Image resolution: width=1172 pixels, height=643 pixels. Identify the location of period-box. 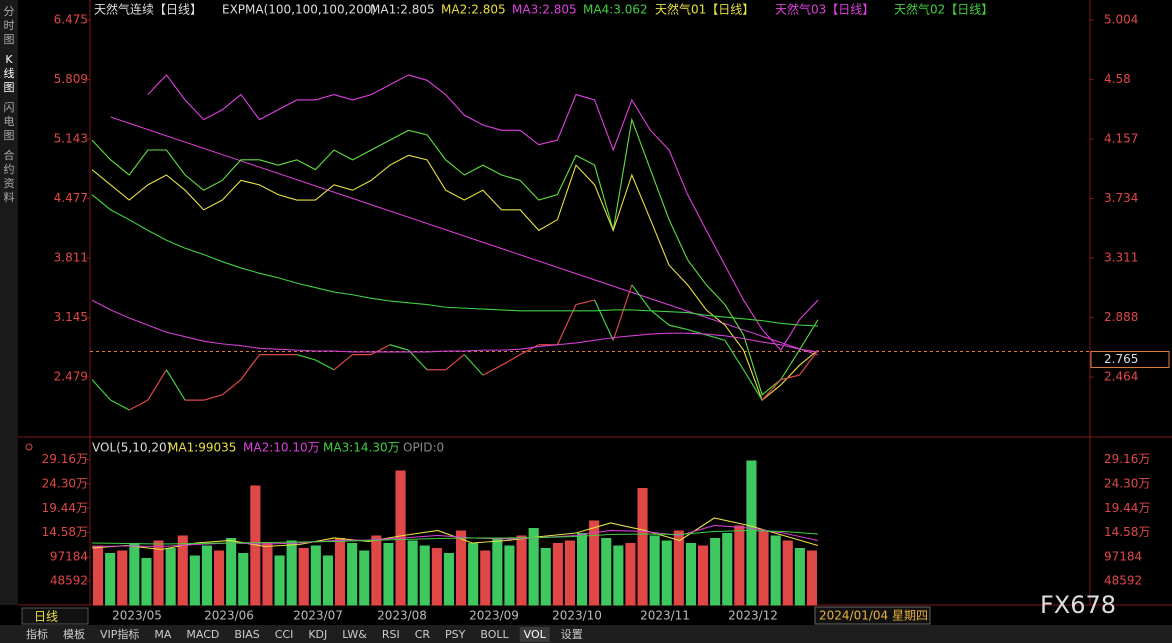
(55, 616).